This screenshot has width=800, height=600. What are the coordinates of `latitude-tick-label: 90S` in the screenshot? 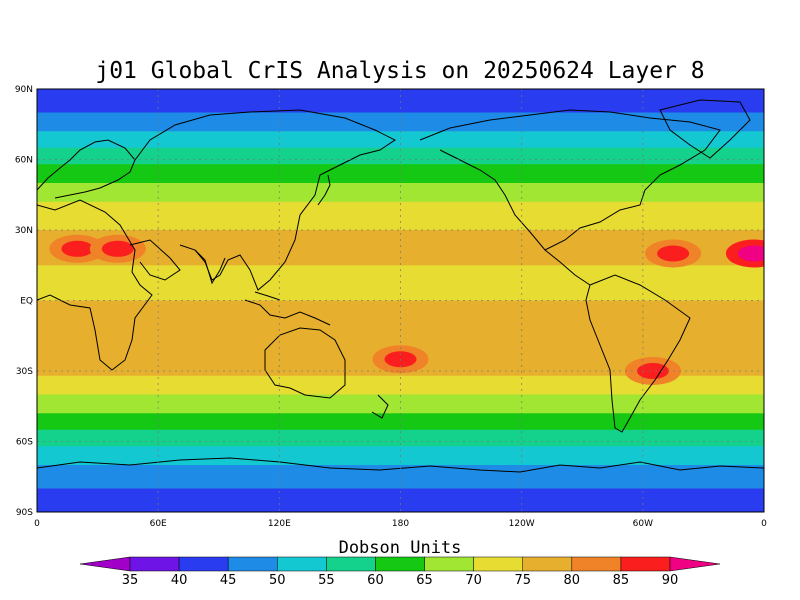 It's located at (24, 513).